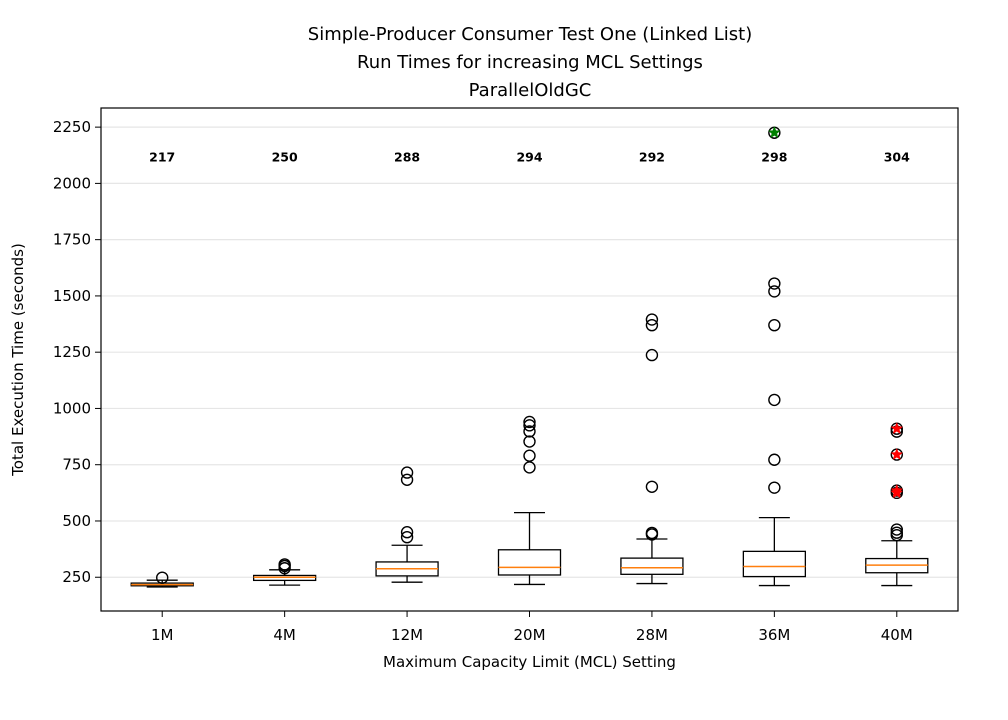  What do you see at coordinates (897, 635) in the screenshot?
I see `x-tick-label: 40M` at bounding box center [897, 635].